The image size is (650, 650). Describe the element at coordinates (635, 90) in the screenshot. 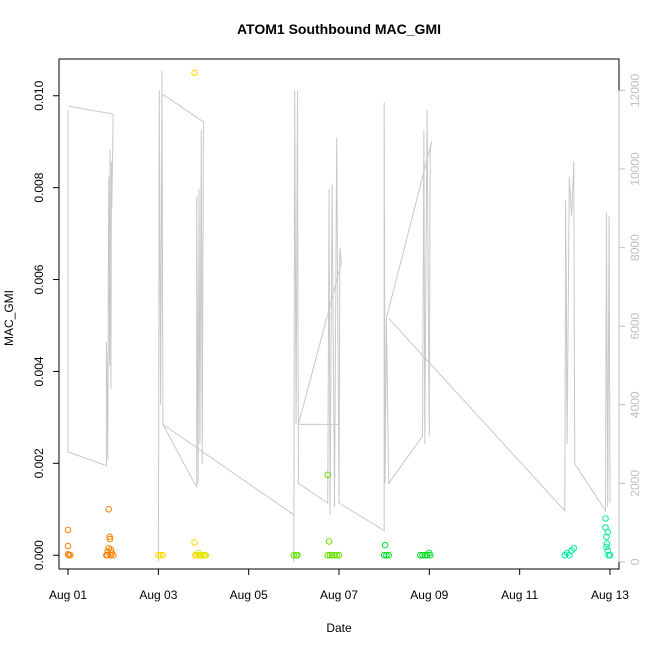

I see `y2-tick-label: 12000` at that location.